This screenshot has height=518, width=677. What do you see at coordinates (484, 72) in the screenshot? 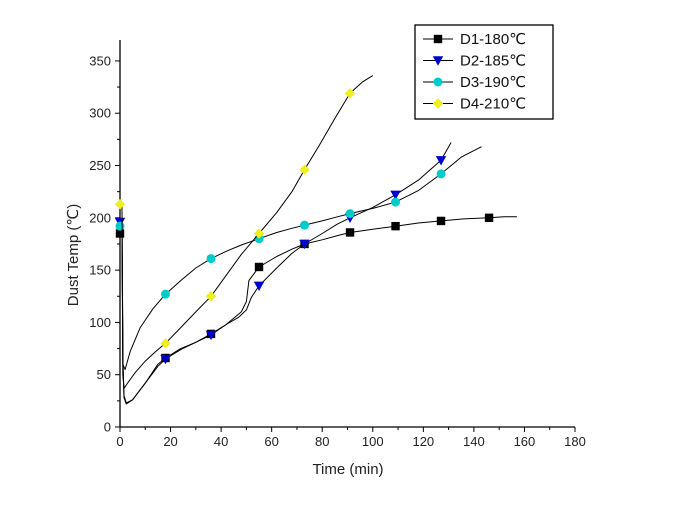
I see `legend: D1-180℃ D2-185℃ D3-190℃ D4-210℃` at bounding box center [484, 72].